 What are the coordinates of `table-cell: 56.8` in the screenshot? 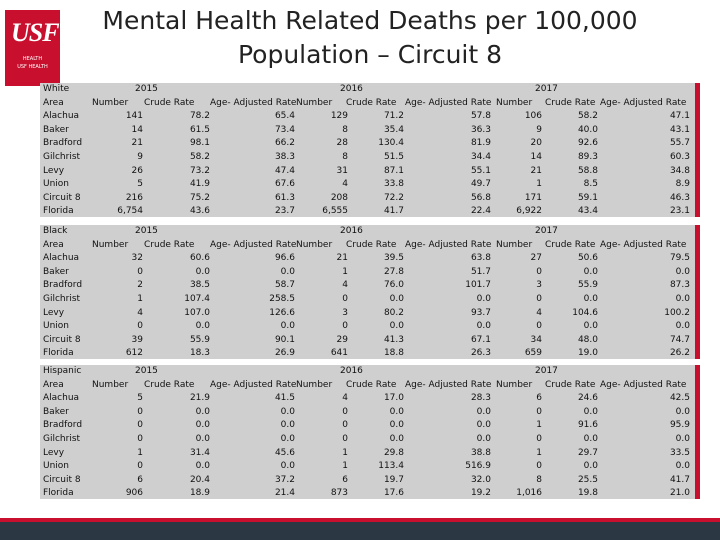 It's located at (480, 197).